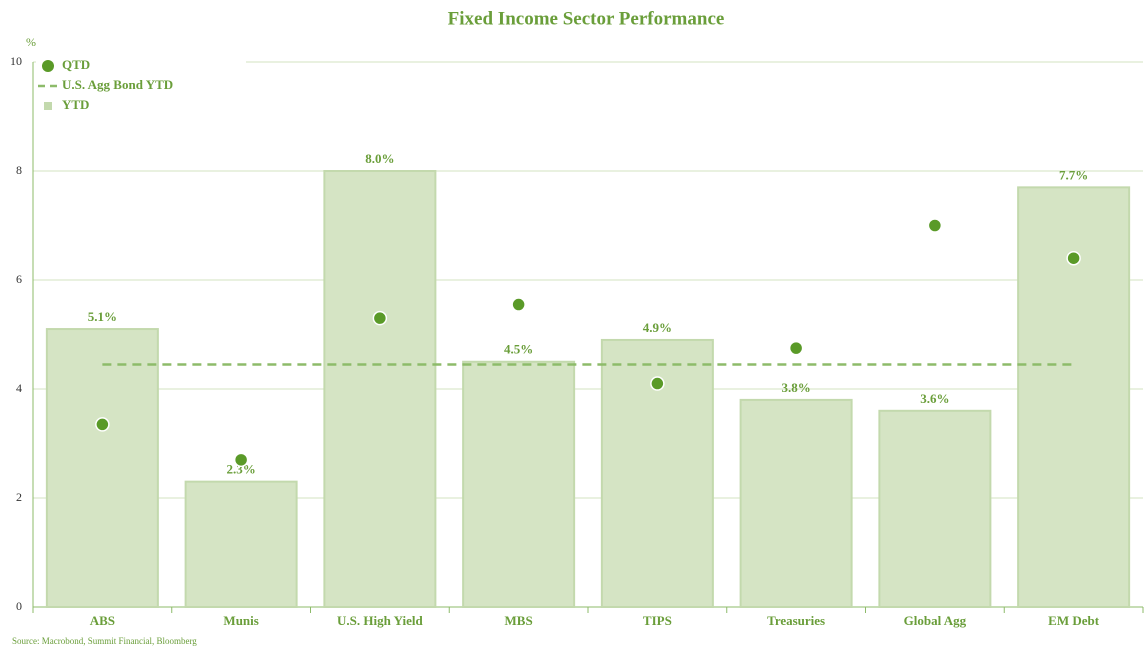 The width and height of the screenshot is (1144, 646). I want to click on data-label: 3.8%, so click(796, 387).